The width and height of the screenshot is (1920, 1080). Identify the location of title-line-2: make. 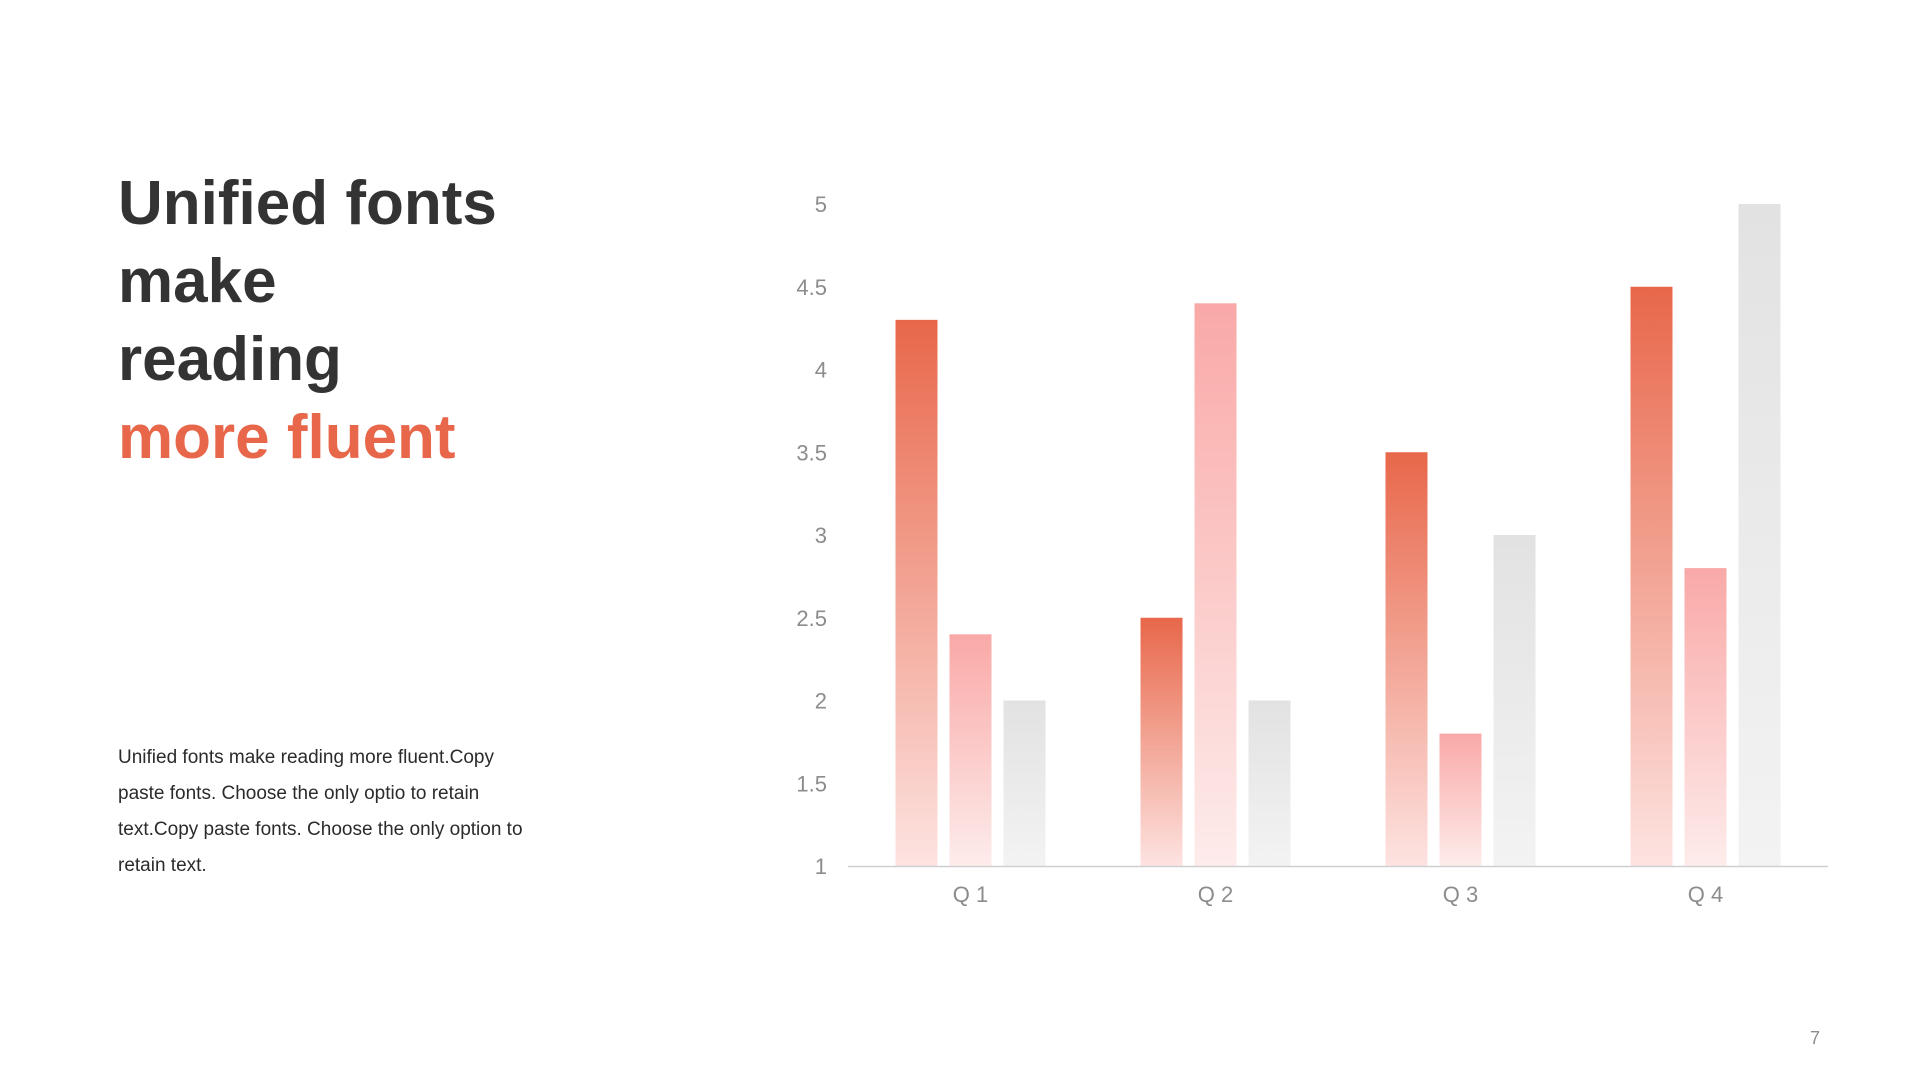
(197, 281).